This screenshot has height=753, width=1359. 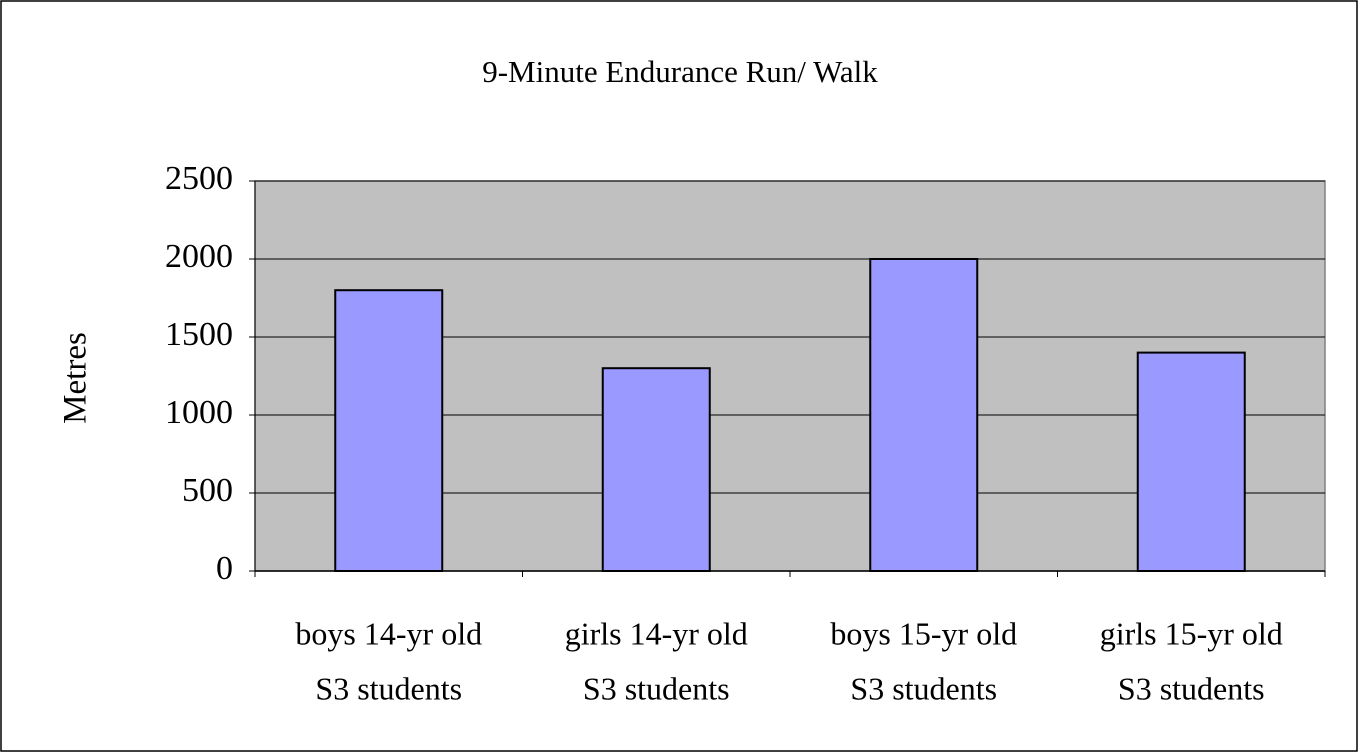 What do you see at coordinates (224, 568) in the screenshot?
I see `y-tick-label: 0` at bounding box center [224, 568].